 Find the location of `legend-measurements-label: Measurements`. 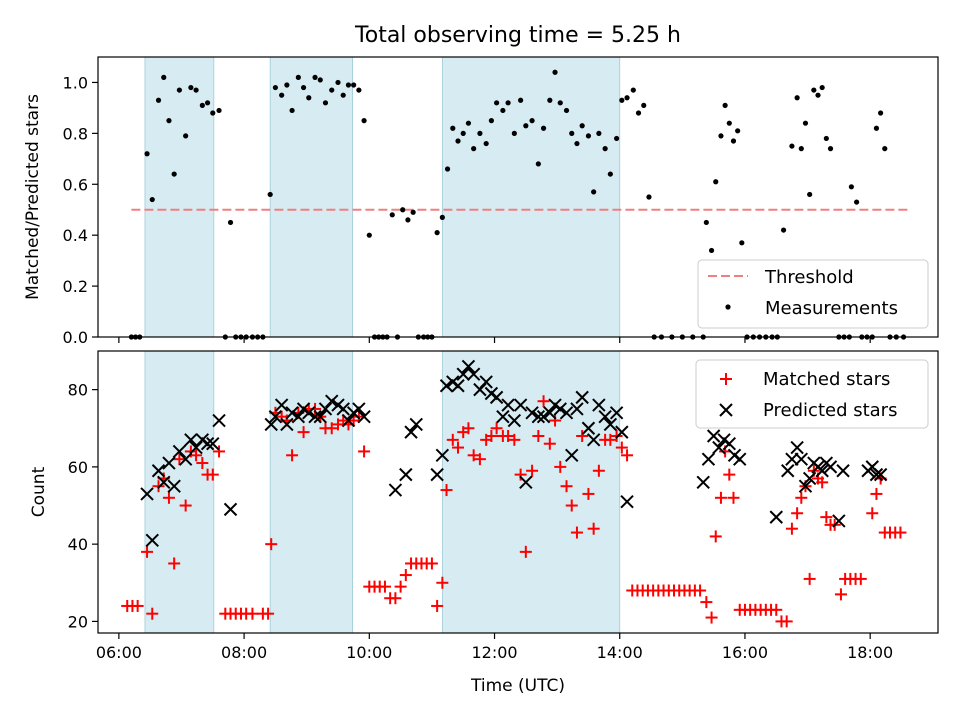

legend-measurements-label: Measurements is located at coordinates (831, 308).